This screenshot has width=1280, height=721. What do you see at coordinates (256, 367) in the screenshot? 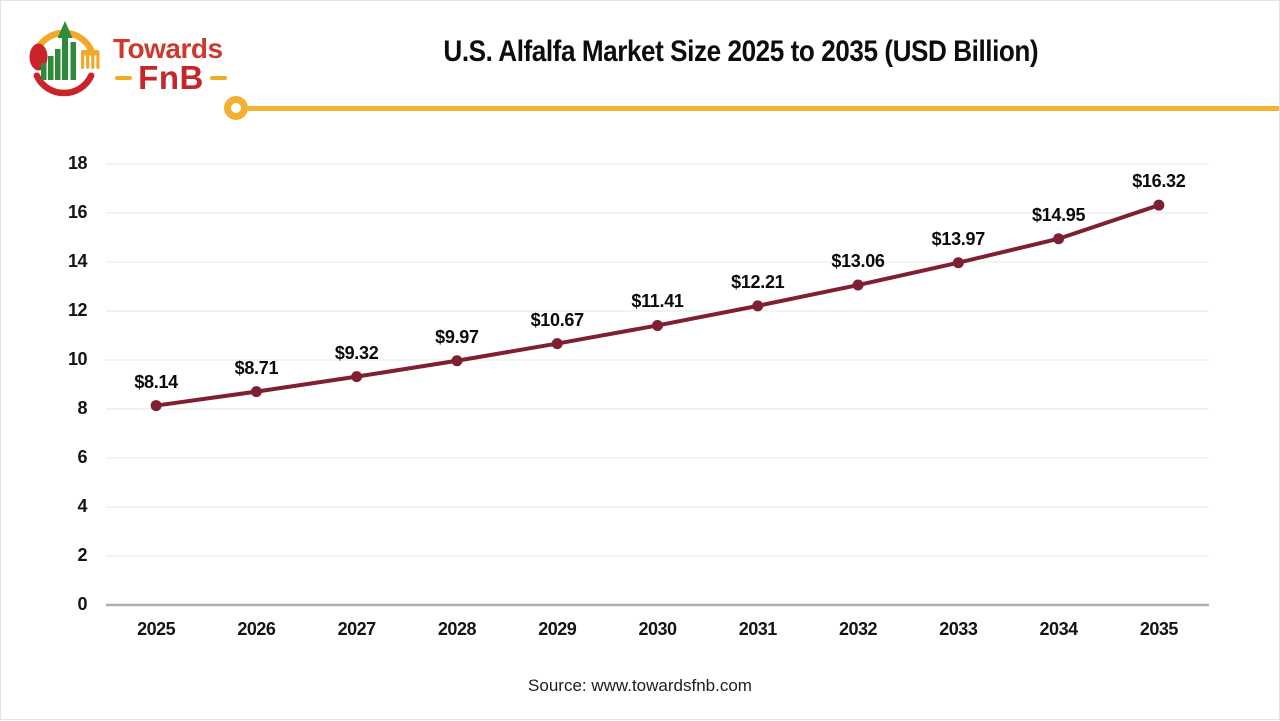
I see `data-point-label: $8.71` at bounding box center [256, 367].